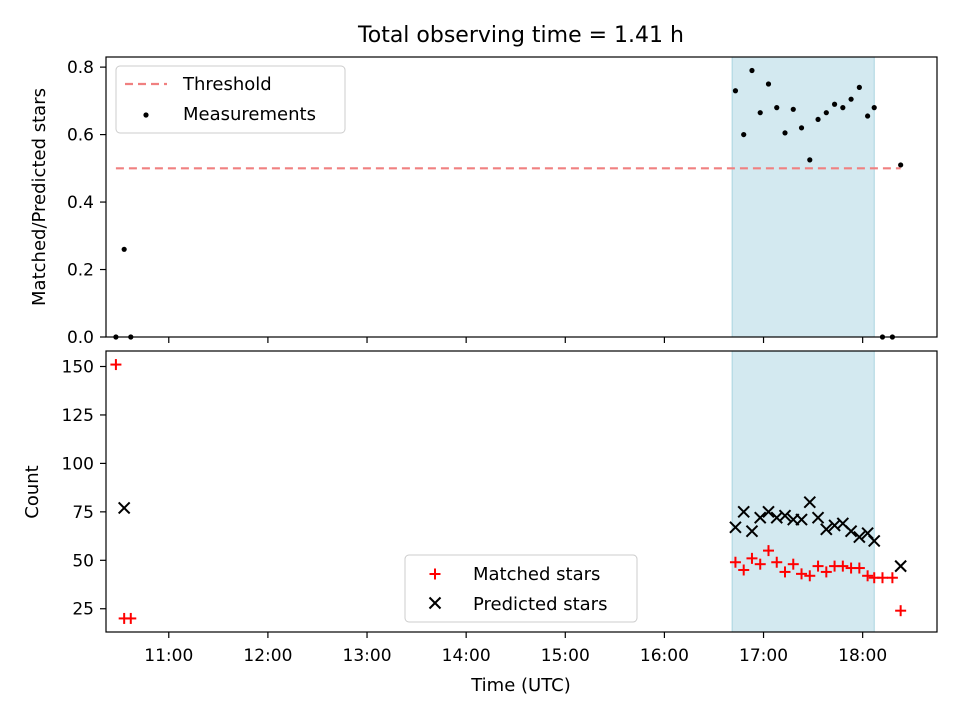  I want to click on top-y-tick-label: 0.6, so click(80, 136).